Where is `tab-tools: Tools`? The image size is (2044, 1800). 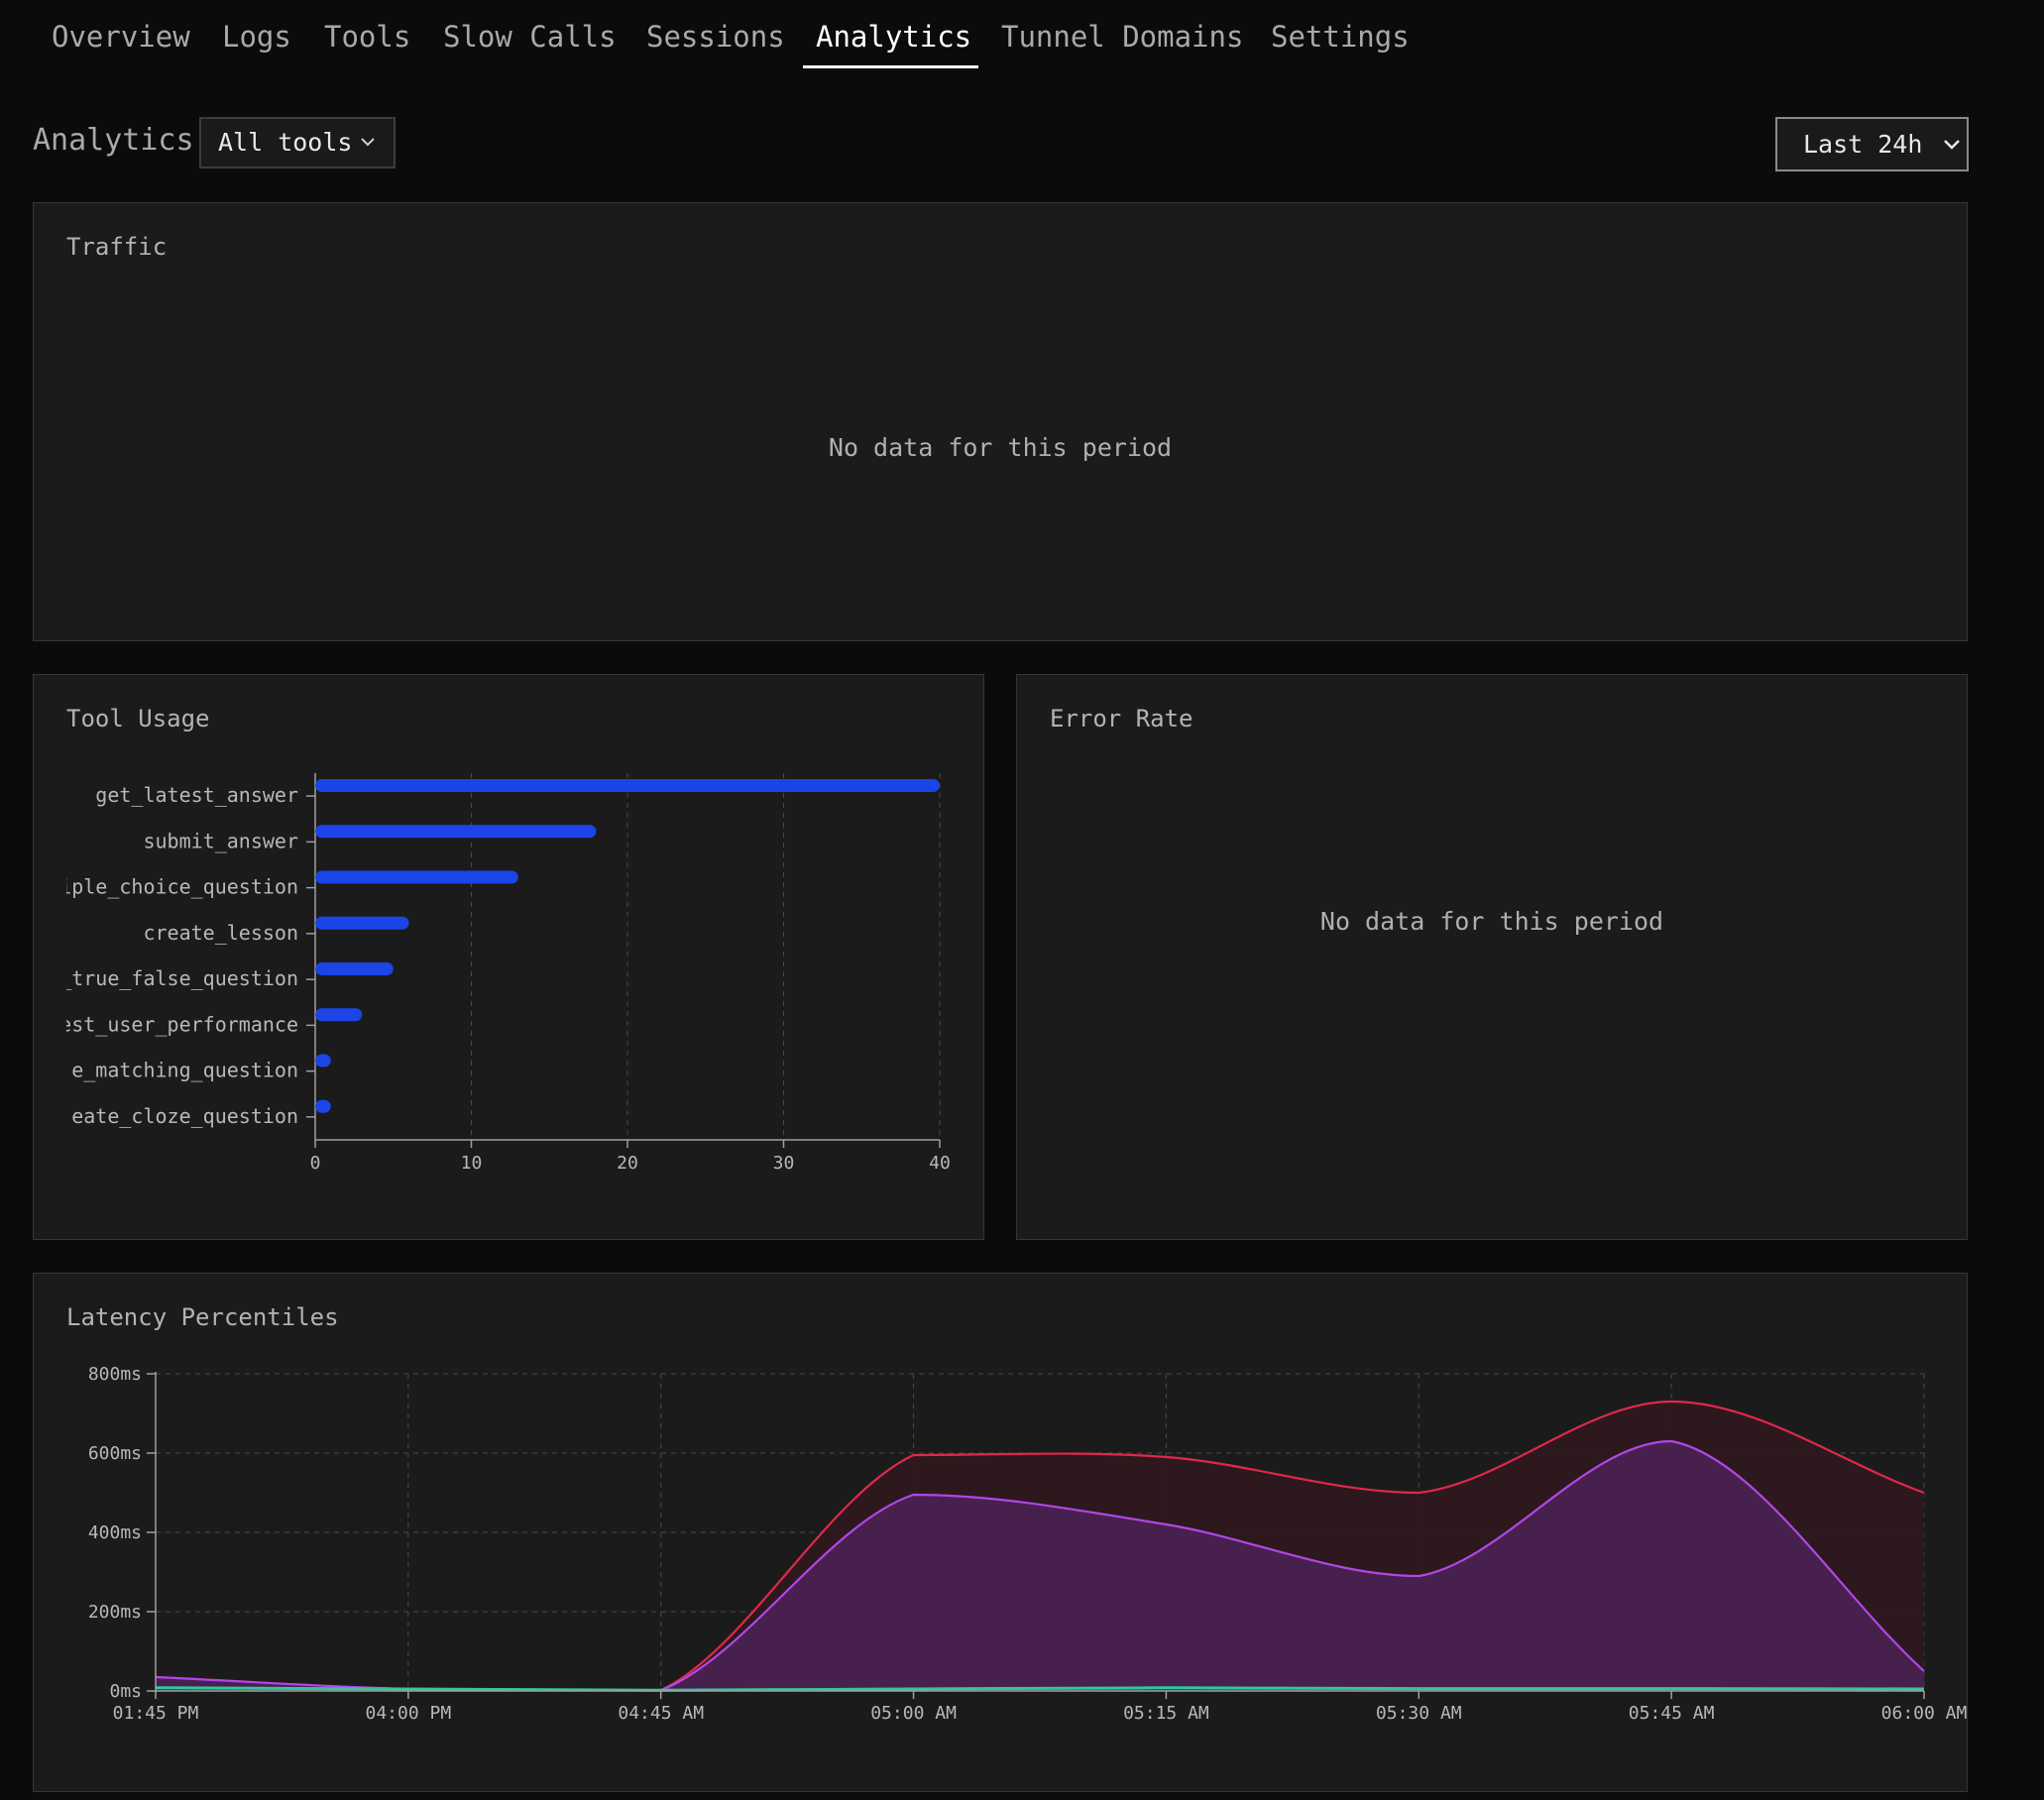 tab-tools: Tools is located at coordinates (367, 37).